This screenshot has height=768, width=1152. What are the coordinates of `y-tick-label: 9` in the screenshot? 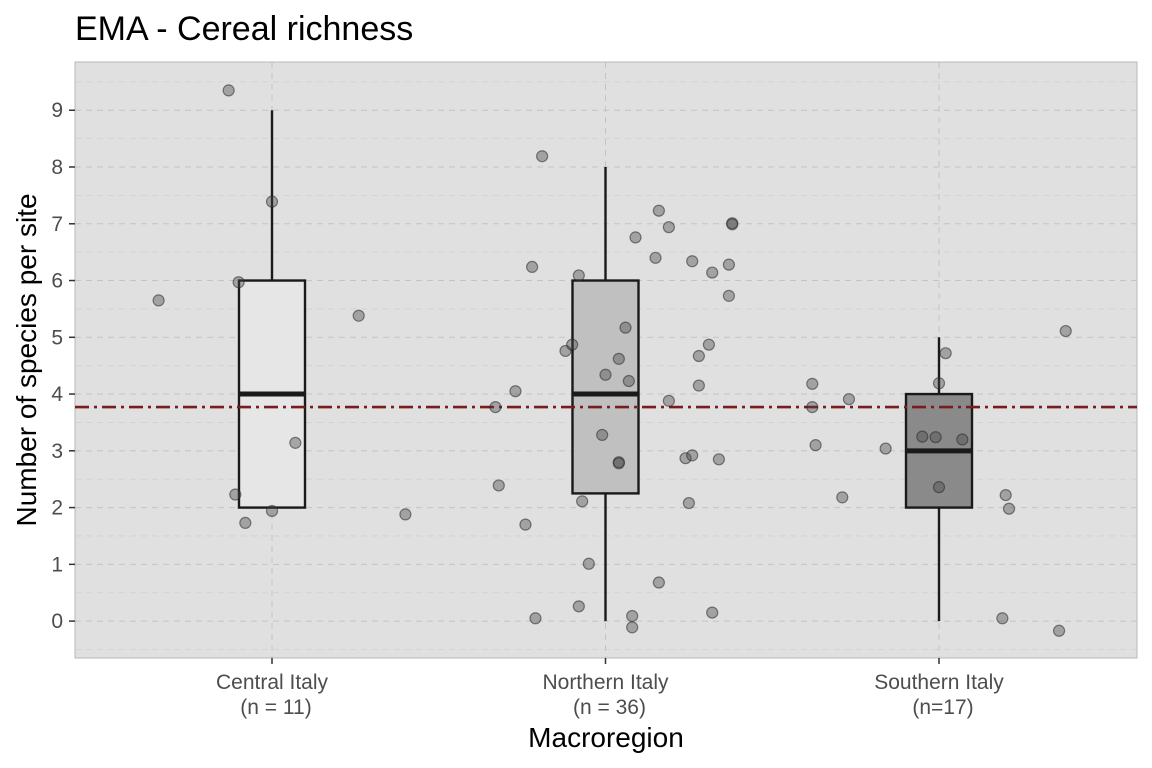 It's located at (57, 110).